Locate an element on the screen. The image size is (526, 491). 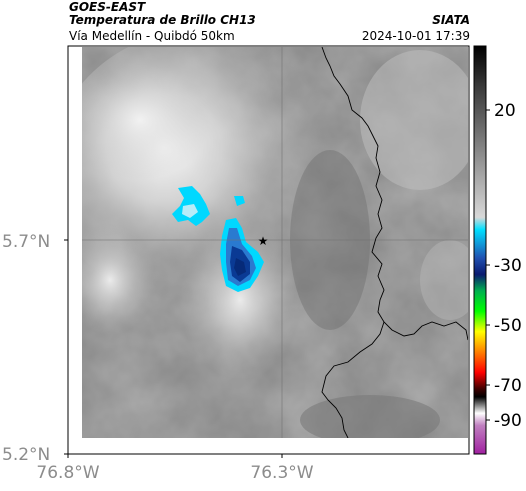
lat-tick-5-7: 5.7°N is located at coordinates (26, 242).